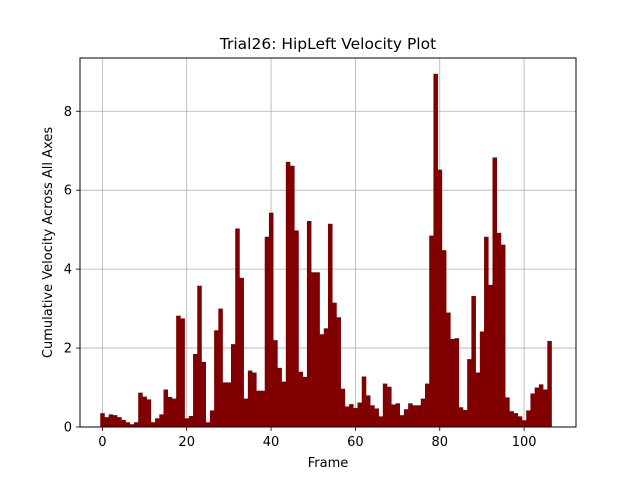 The image size is (640, 480). What do you see at coordinates (102, 442) in the screenshot?
I see `x-tick-label: 0` at bounding box center [102, 442].